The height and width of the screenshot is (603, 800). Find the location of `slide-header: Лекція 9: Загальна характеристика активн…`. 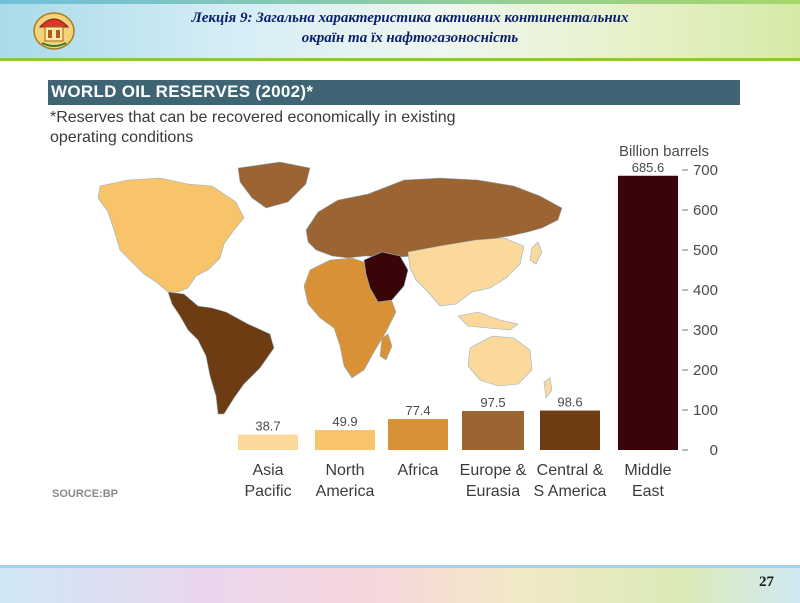

slide-header: Лекція 9: Загальна характеристика активн… is located at coordinates (400, 30).